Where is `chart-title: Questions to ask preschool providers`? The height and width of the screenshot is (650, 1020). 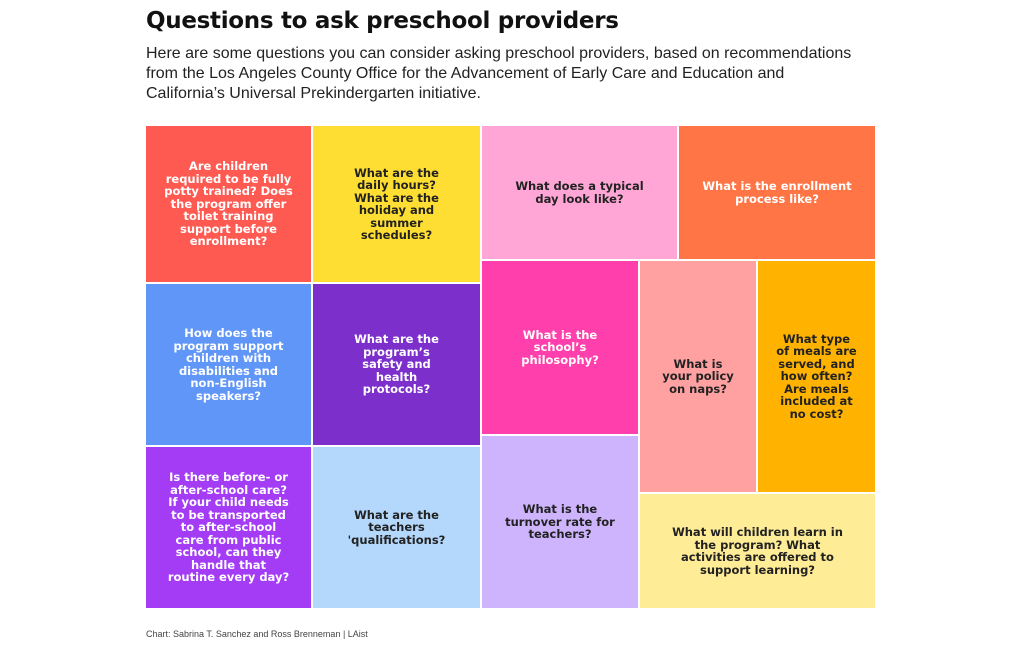
chart-title: Questions to ask preschool providers is located at coordinates (382, 21).